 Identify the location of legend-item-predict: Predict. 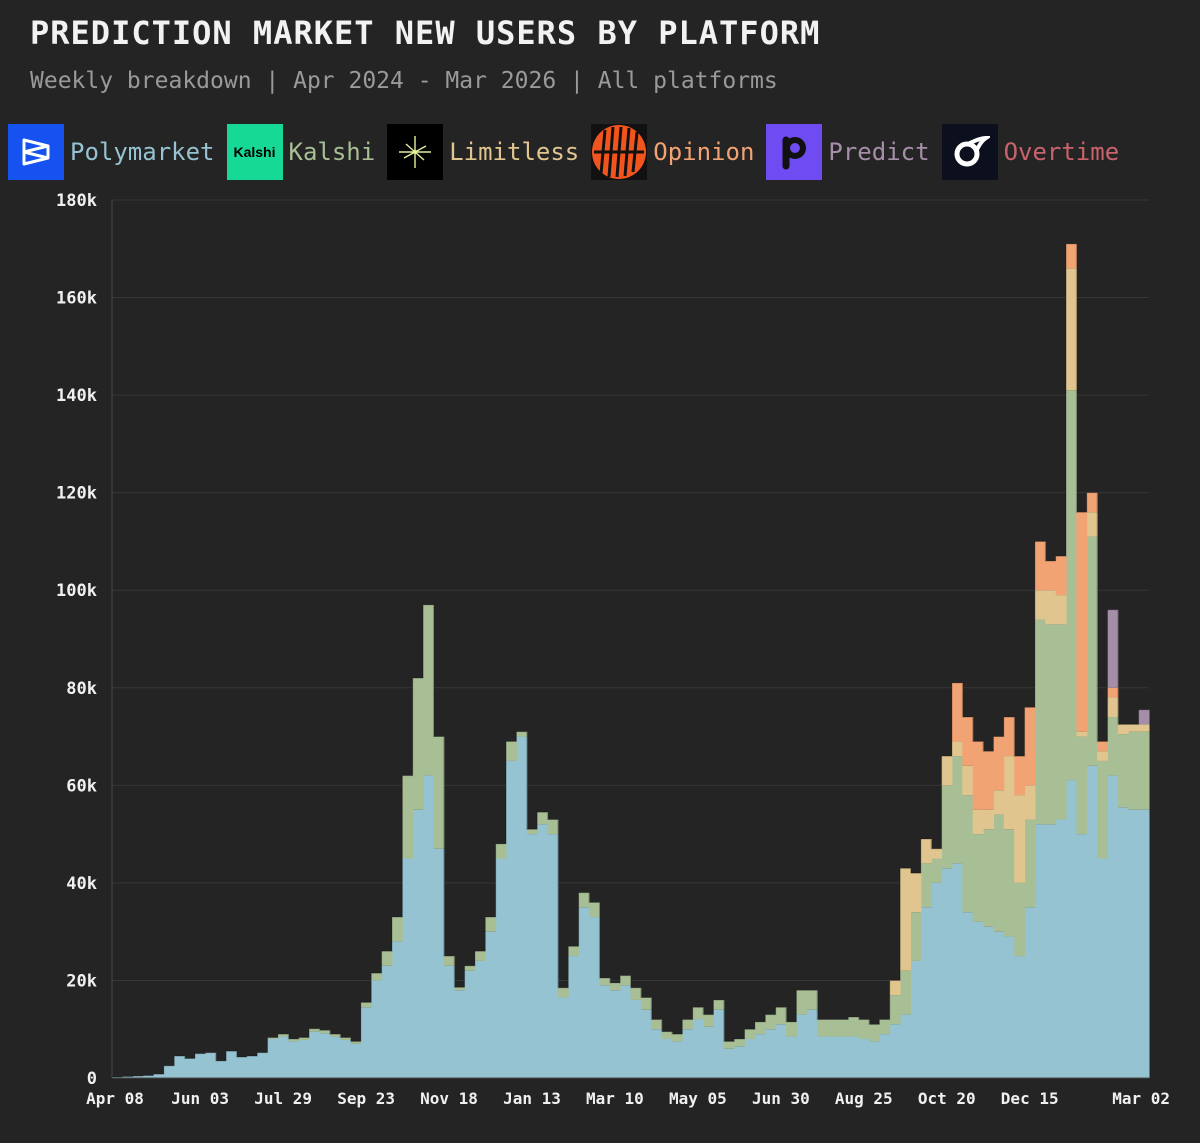
(848, 152).